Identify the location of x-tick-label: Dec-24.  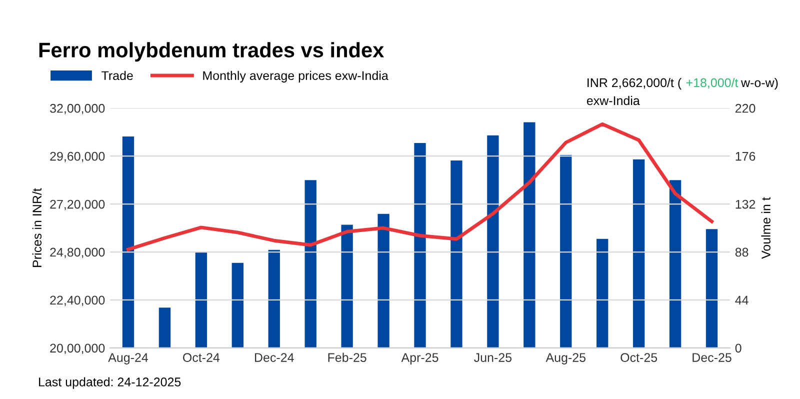
(274, 357).